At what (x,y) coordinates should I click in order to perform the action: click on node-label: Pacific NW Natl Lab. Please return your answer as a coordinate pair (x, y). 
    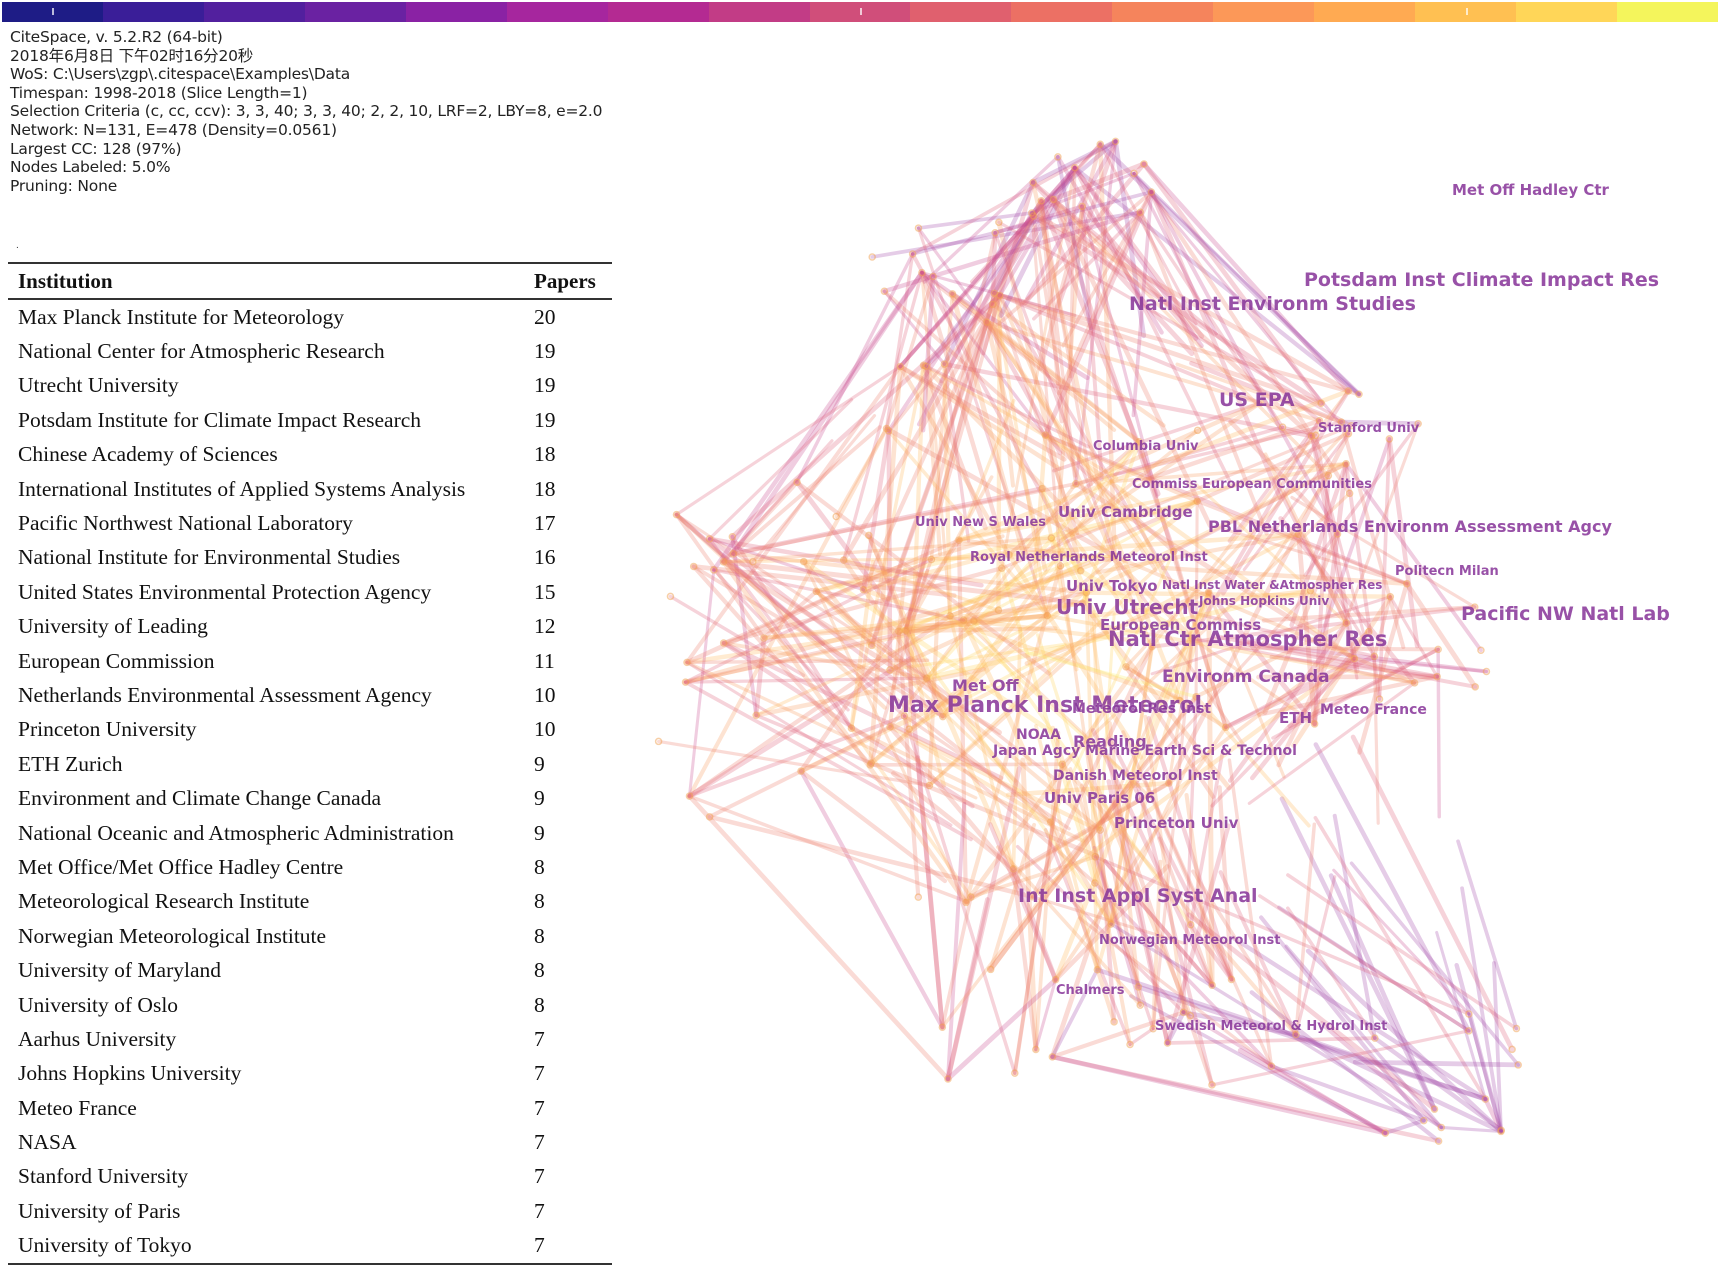
    Looking at the image, I should click on (1565, 614).